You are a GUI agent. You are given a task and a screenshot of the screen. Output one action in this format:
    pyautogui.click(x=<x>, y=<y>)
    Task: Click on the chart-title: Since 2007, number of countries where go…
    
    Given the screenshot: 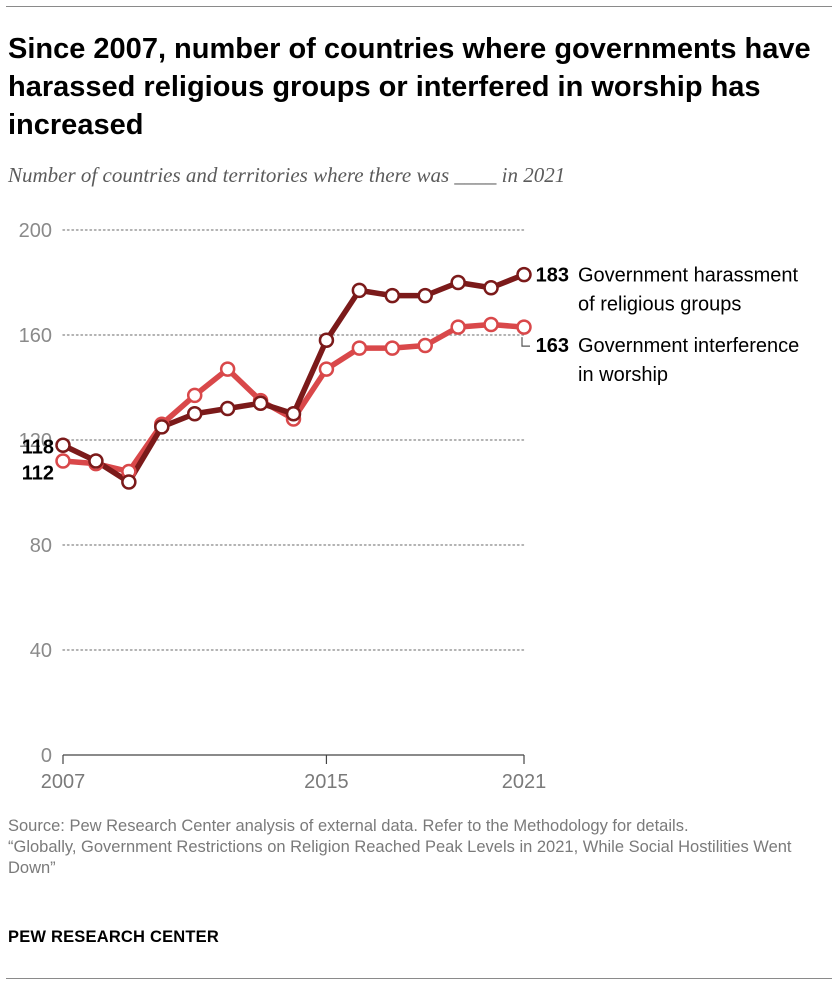 What is the action you would take?
    pyautogui.click(x=409, y=87)
    